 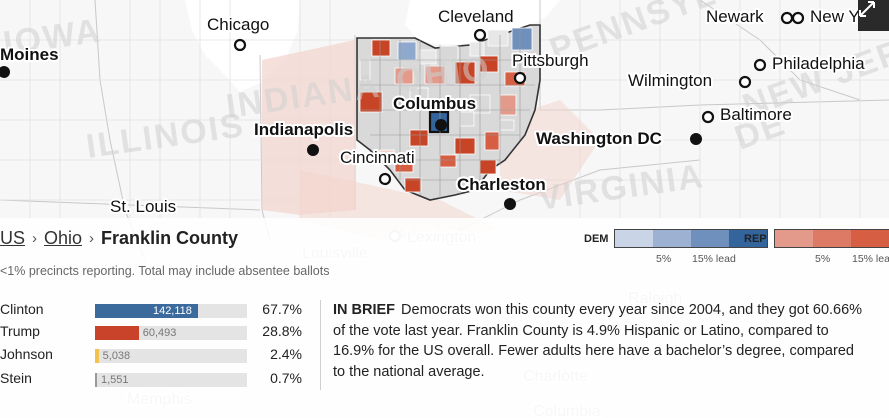 I want to click on city-label-baltimore: Baltimore, so click(x=756, y=114).